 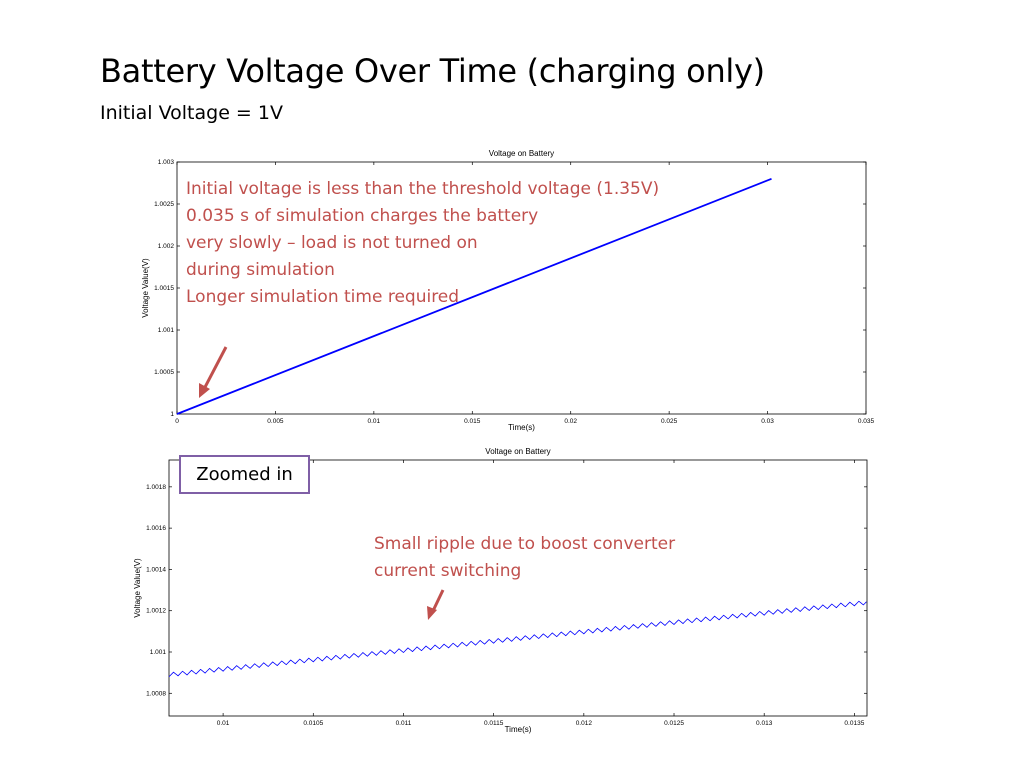 What do you see at coordinates (767, 421) in the screenshot?
I see `x-tick-label: 0.03` at bounding box center [767, 421].